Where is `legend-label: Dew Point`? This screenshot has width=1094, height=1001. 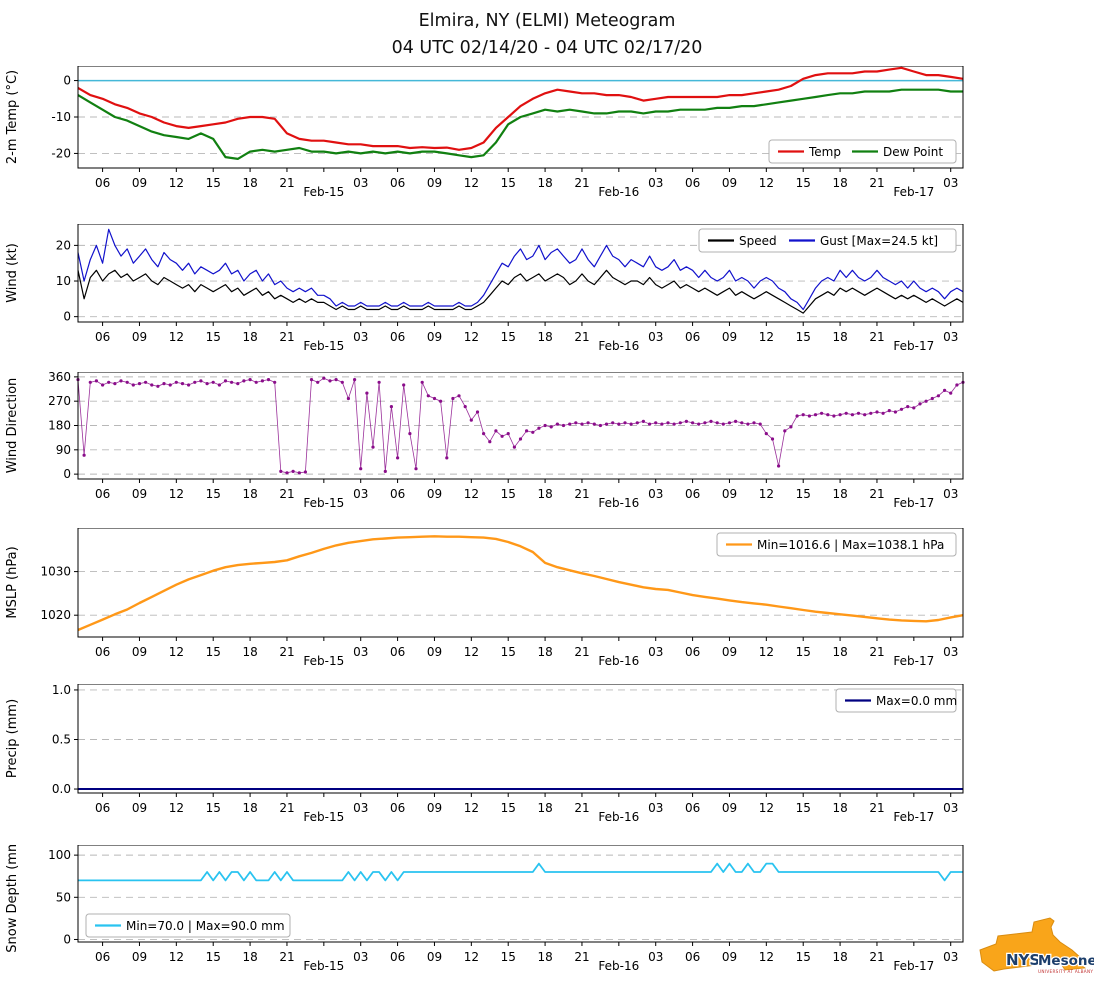 legend-label: Dew Point is located at coordinates (913, 152).